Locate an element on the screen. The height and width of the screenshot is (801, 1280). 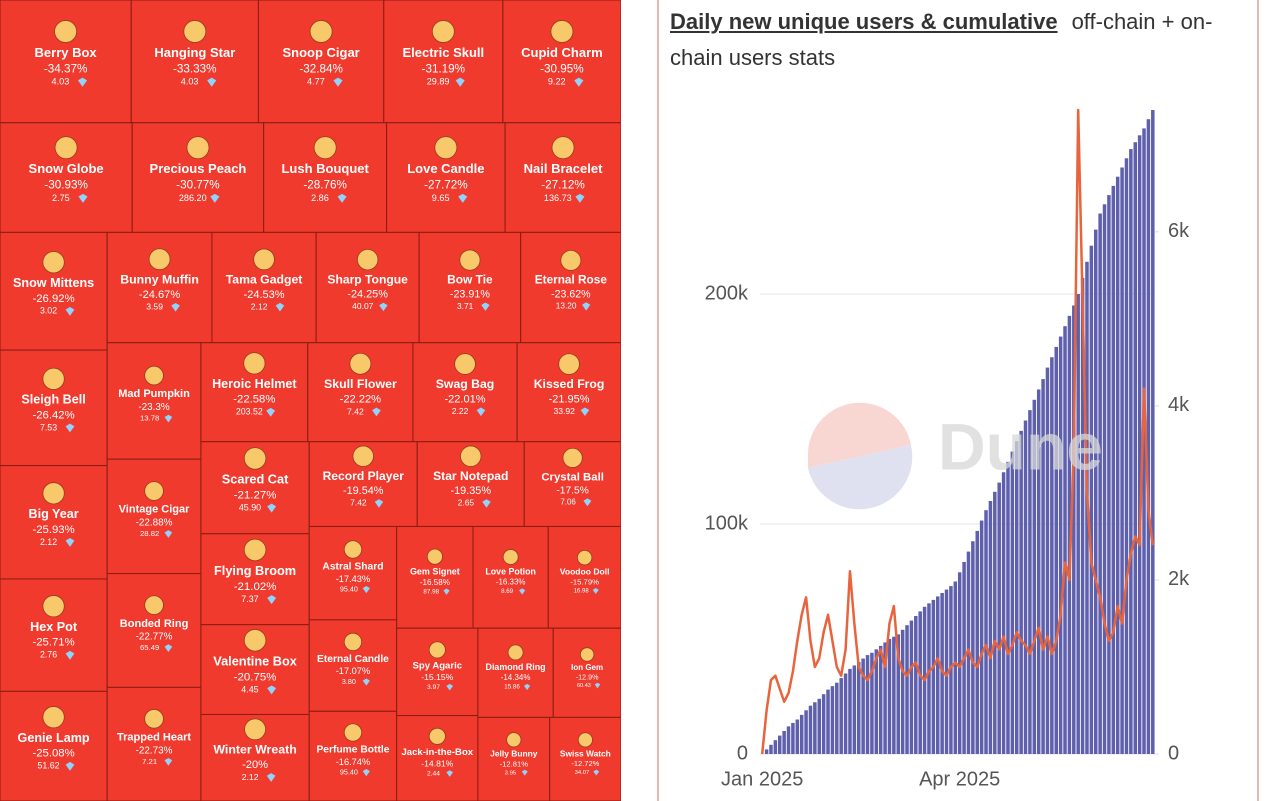
gift-price: 33.92 is located at coordinates (564, 411).